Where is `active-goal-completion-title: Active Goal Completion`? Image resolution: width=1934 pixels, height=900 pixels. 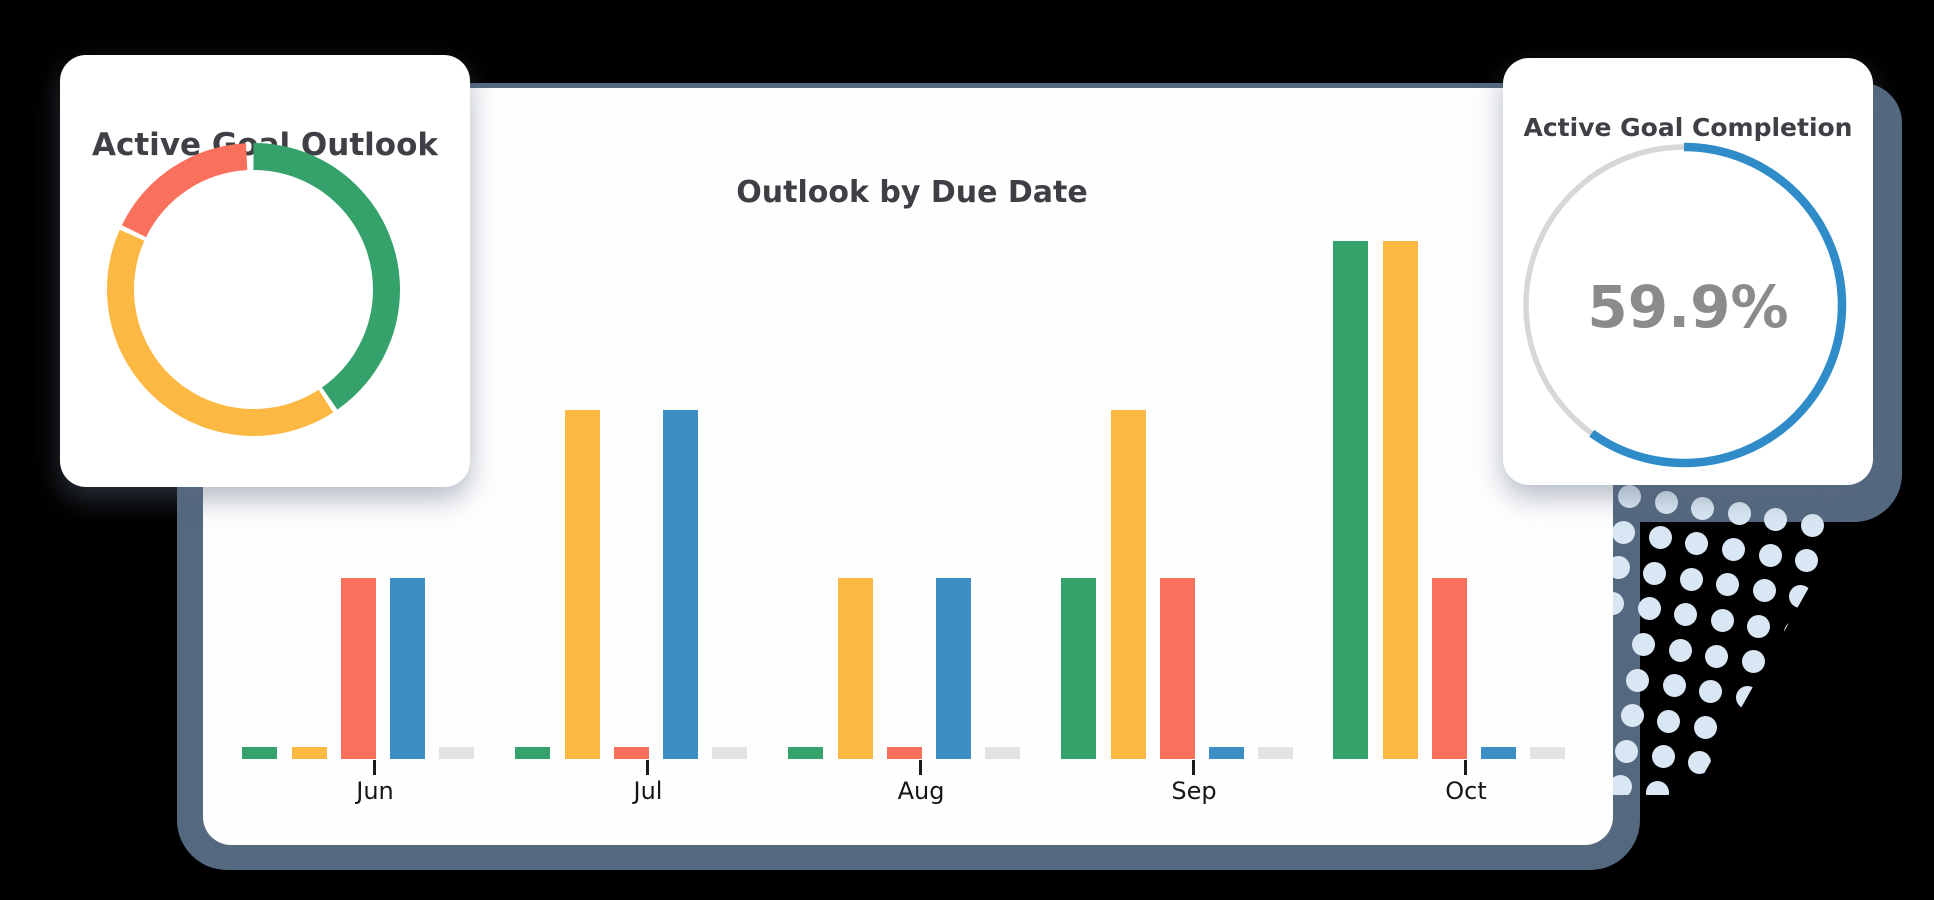 active-goal-completion-title: Active Goal Completion is located at coordinates (1688, 127).